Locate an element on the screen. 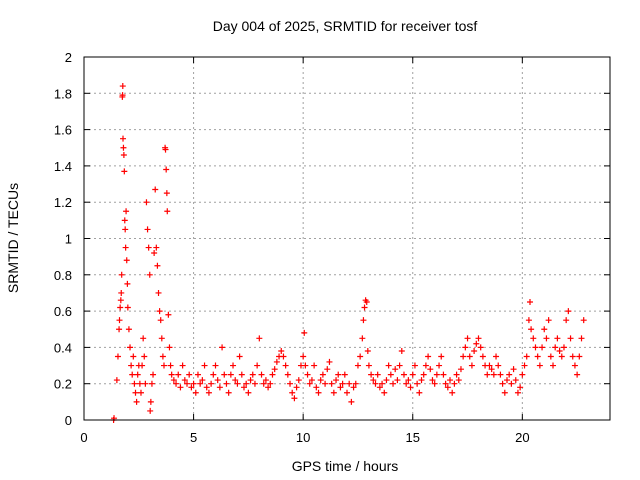 The width and height of the screenshot is (640, 480). x-tick-label: 0 is located at coordinates (83, 437).